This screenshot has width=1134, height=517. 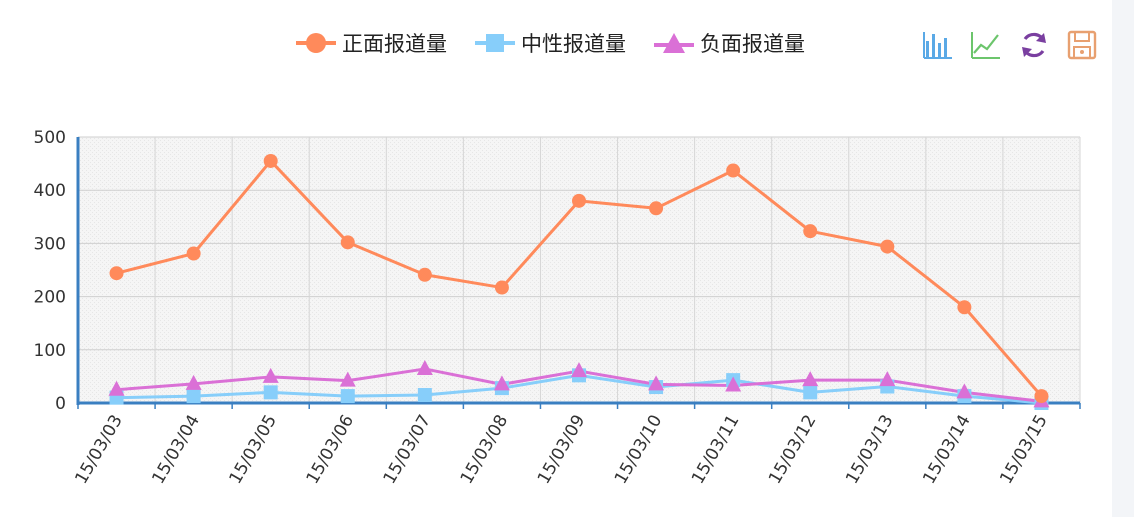 I want to click on x-tick-label: 15/03/13, so click(x=870, y=450).